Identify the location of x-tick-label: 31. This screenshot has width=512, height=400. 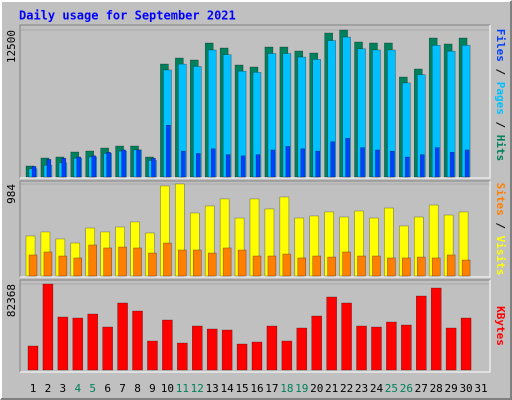
(480, 388).